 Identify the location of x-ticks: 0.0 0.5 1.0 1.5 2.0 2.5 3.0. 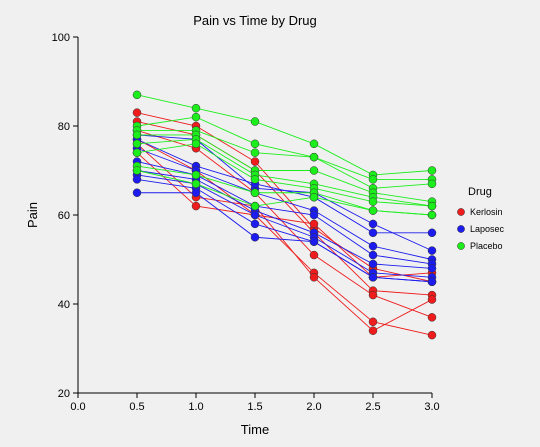
(255, 403).